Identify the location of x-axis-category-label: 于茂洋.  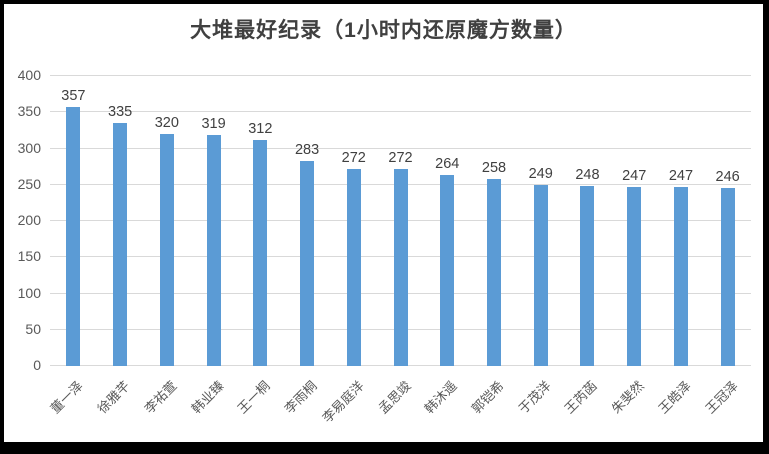
(534, 397).